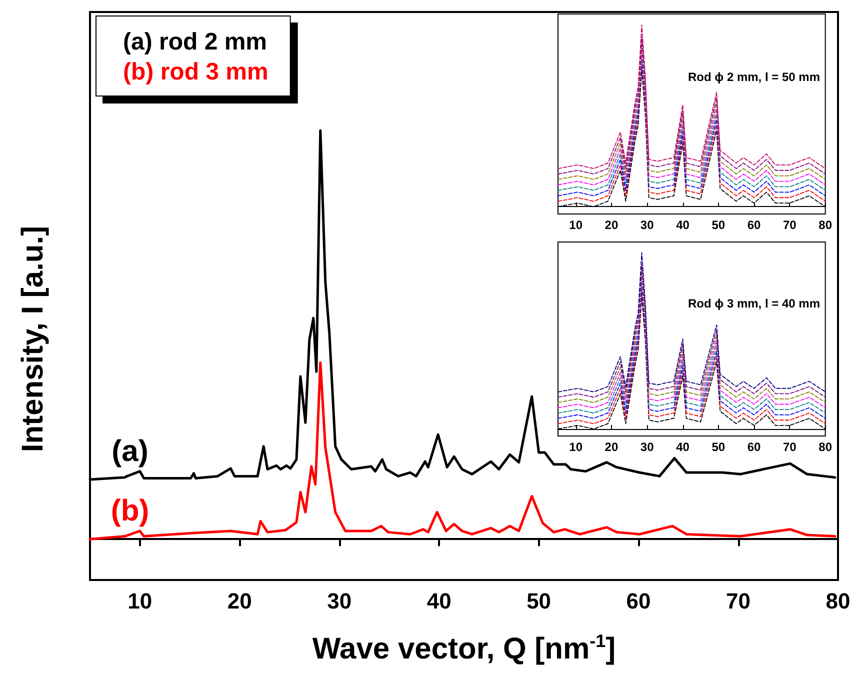  Describe the element at coordinates (195, 42) in the screenshot. I see `text: (a) rod 2 mm` at that location.